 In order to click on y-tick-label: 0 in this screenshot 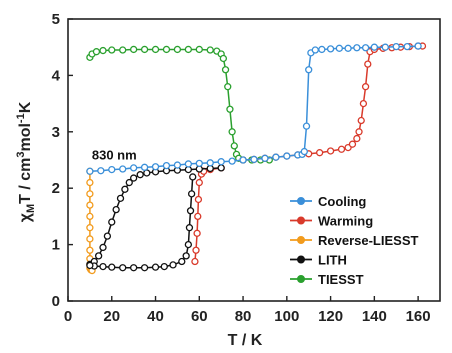, I will do `click(56, 301)`.